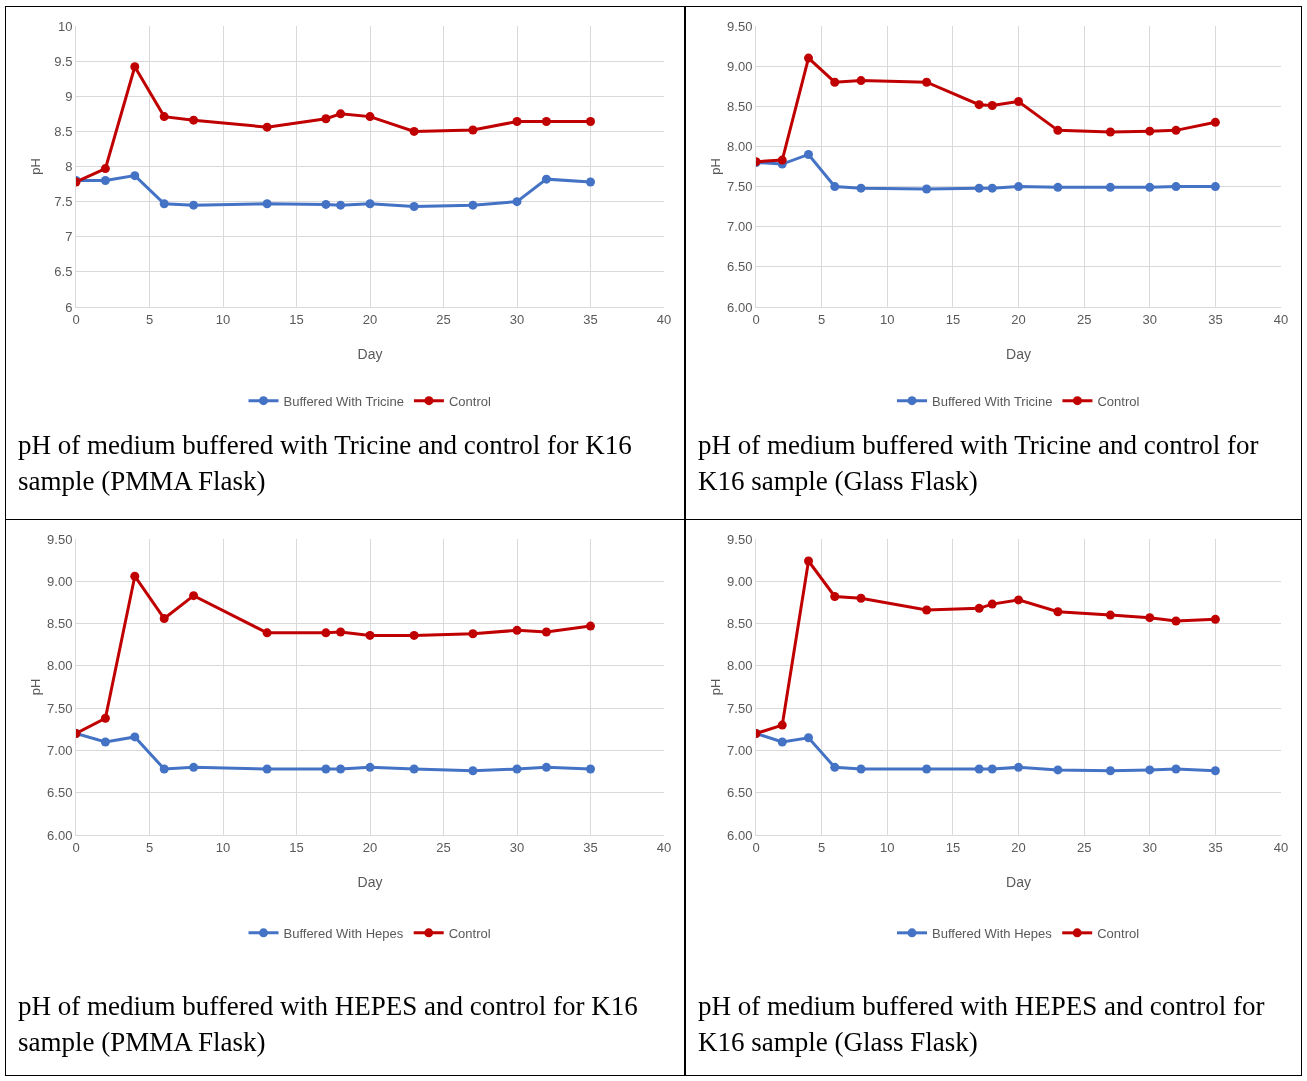 This screenshot has height=1081, width=1307. Describe the element at coordinates (981, 1024) in the screenshot. I see `text: pH of medium buffered with HEPES and control for K16 sample (Glass Flask)` at that location.